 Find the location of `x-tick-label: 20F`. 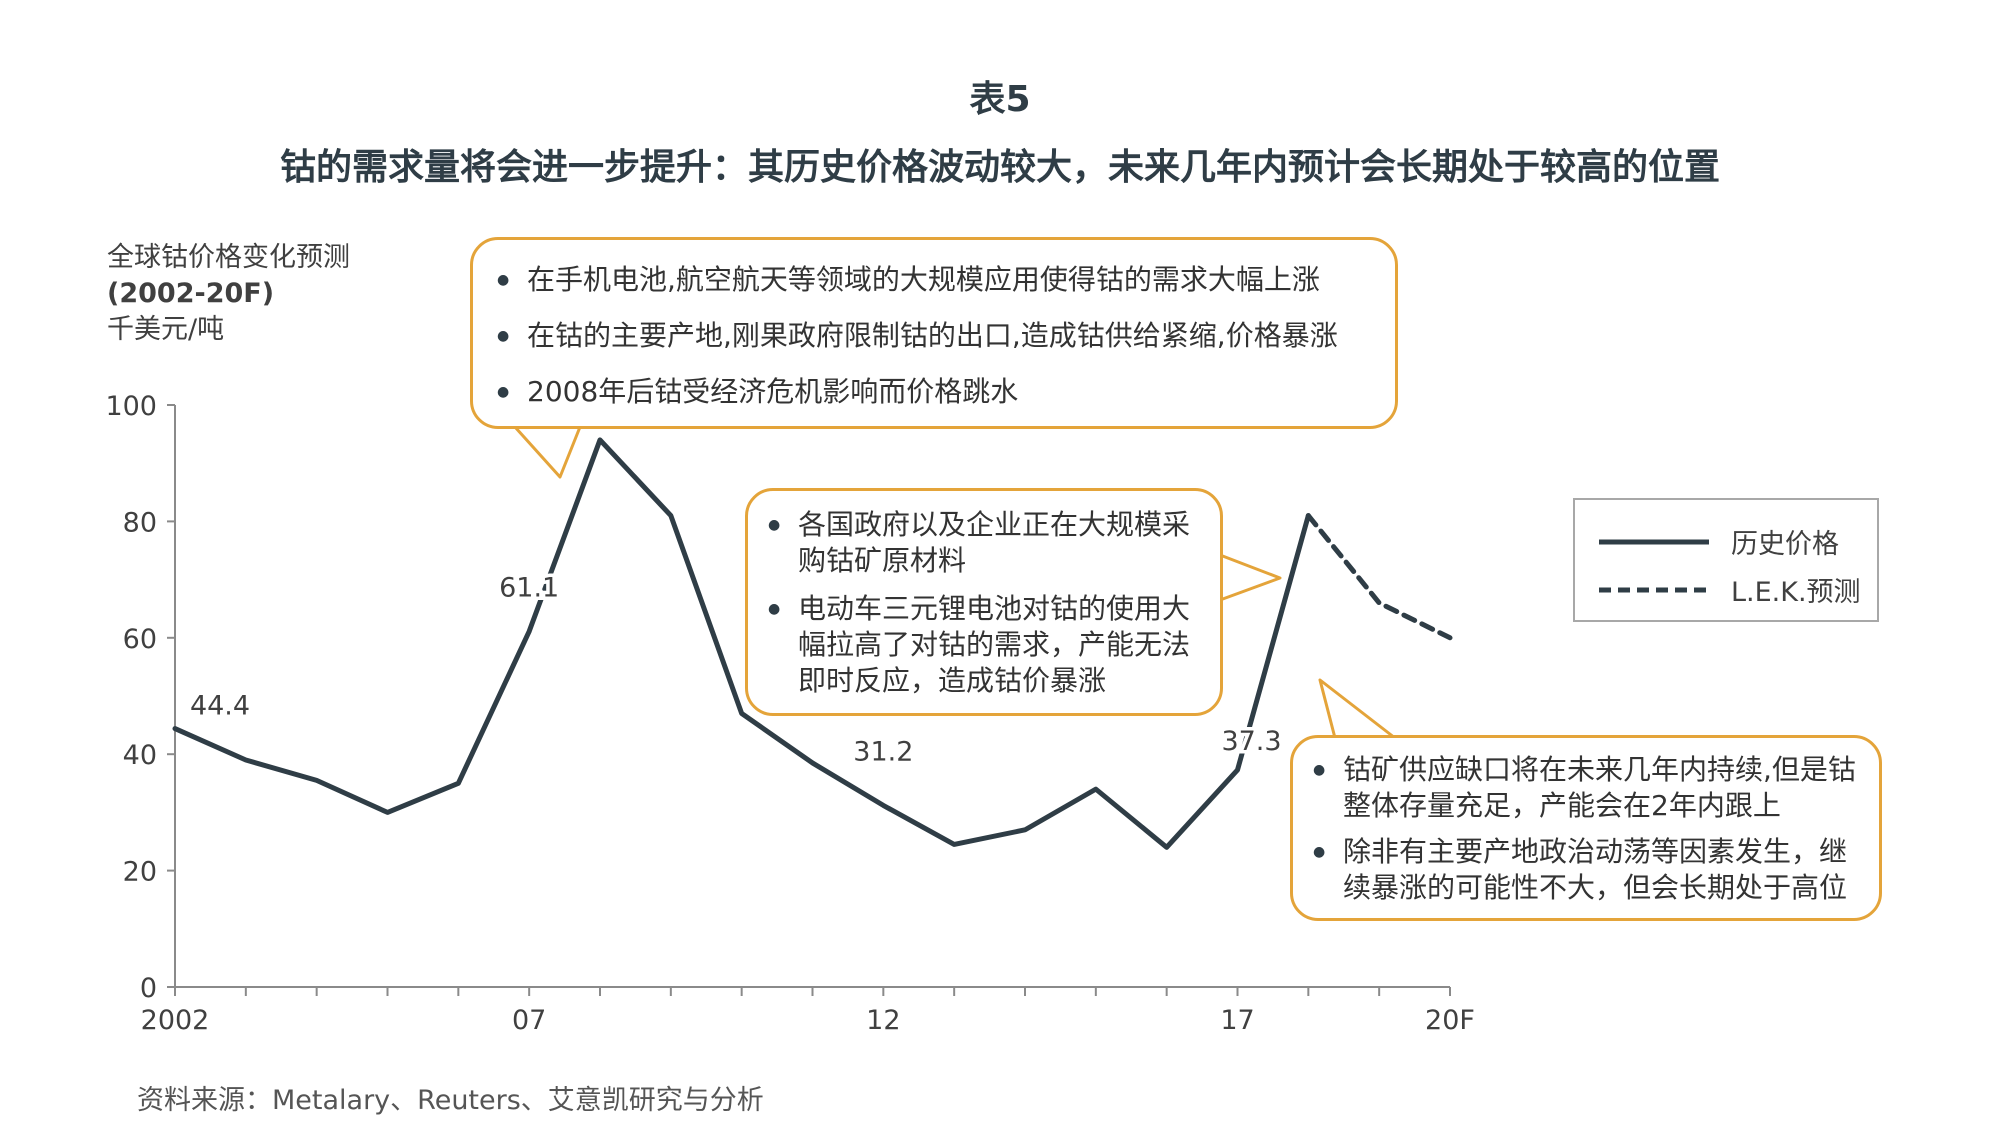

x-tick-label: 20F is located at coordinates (1450, 1020).